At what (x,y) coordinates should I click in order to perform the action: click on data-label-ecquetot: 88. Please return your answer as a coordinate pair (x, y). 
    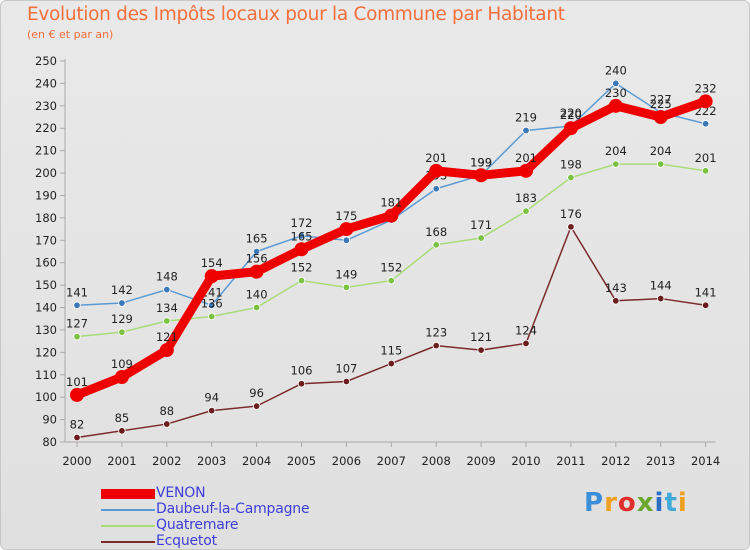
    Looking at the image, I should click on (166, 411).